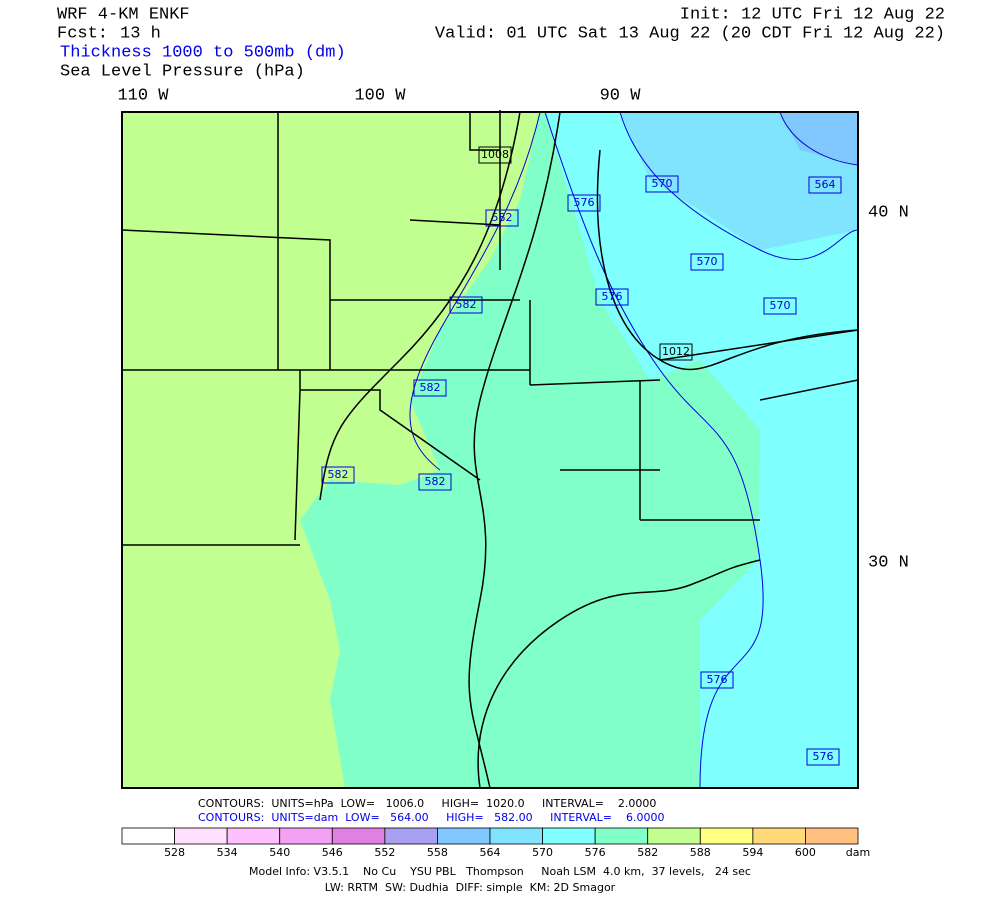 Image resolution: width=1000 pixels, height=900 pixels. Describe the element at coordinates (858, 852) in the screenshot. I see `colorbar-unit: dam` at that location.